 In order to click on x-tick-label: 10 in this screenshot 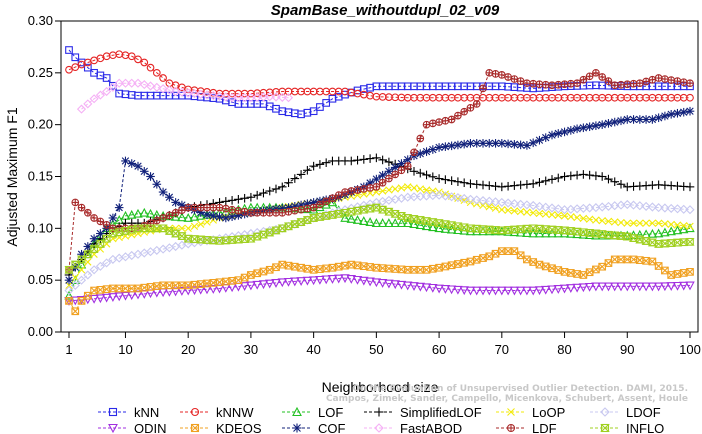, I will do `click(125, 349)`.